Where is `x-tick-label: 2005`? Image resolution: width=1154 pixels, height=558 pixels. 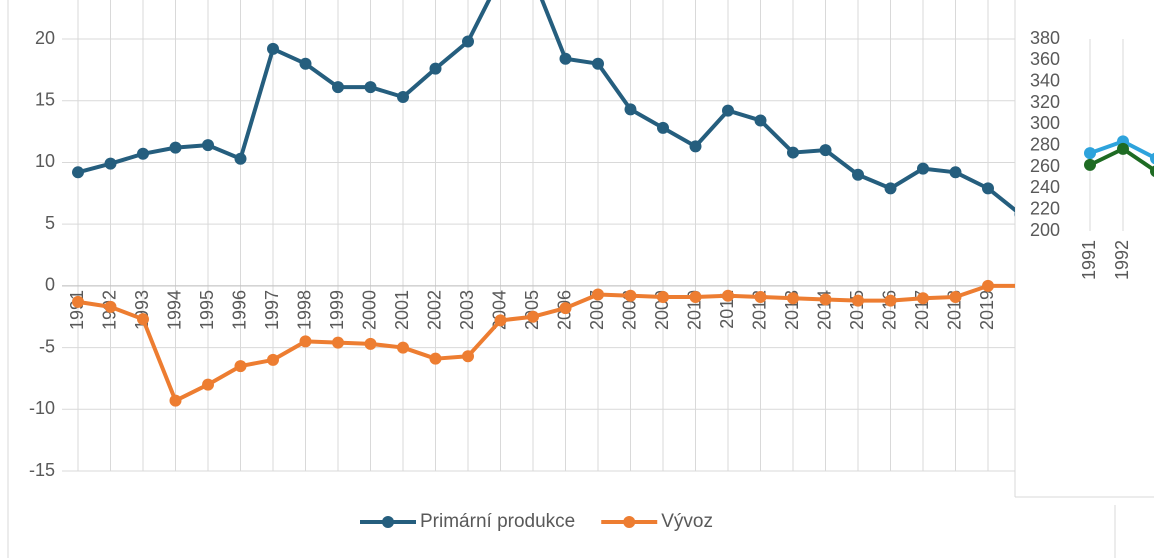 x-tick-label: 2005 is located at coordinates (532, 310).